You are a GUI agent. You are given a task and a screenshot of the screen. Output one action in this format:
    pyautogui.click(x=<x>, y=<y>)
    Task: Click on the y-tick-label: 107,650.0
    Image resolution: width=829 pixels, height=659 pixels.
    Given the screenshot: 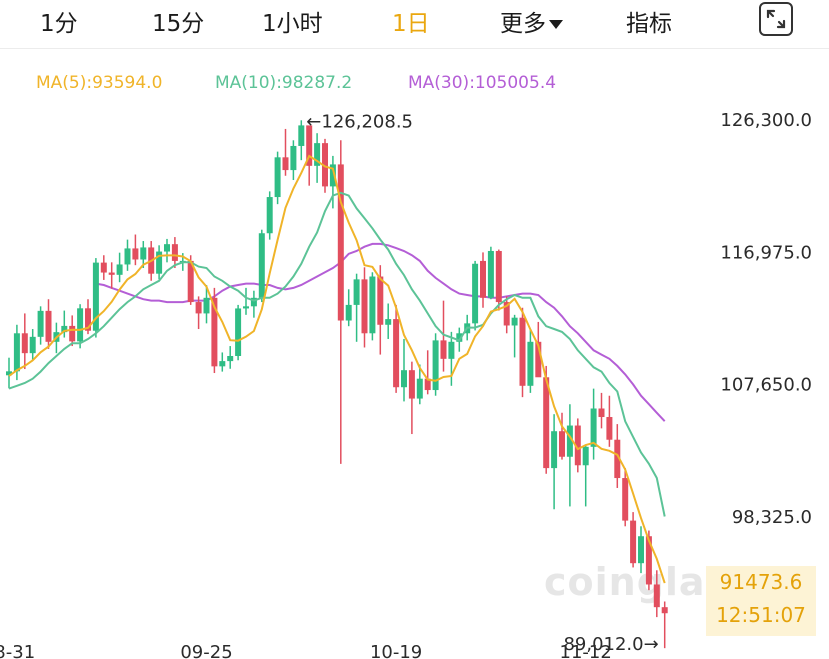 What is the action you would take?
    pyautogui.click(x=766, y=385)
    